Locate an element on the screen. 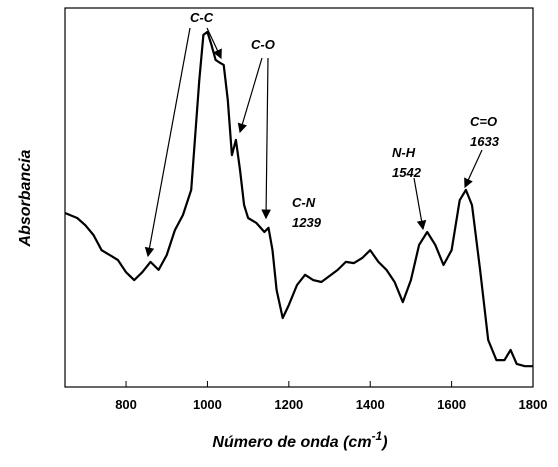 The width and height of the screenshot is (558, 467). x-axis-label: Número de onda (cm-1) is located at coordinates (299, 440).